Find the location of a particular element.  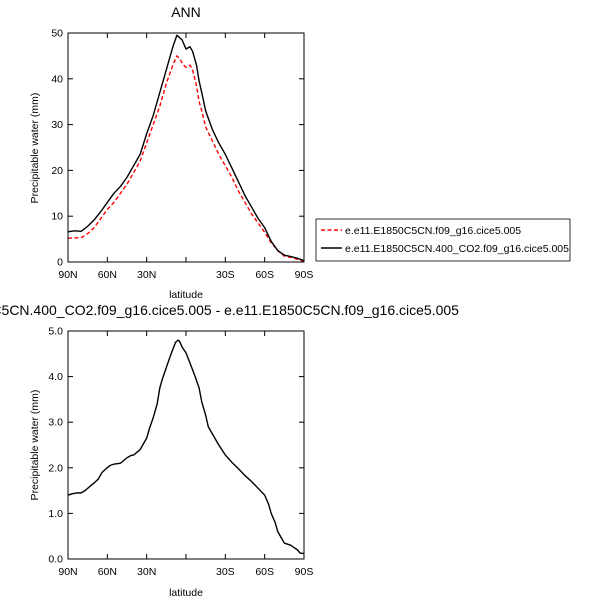

top-y-tick-label: 20 is located at coordinates (57, 171).